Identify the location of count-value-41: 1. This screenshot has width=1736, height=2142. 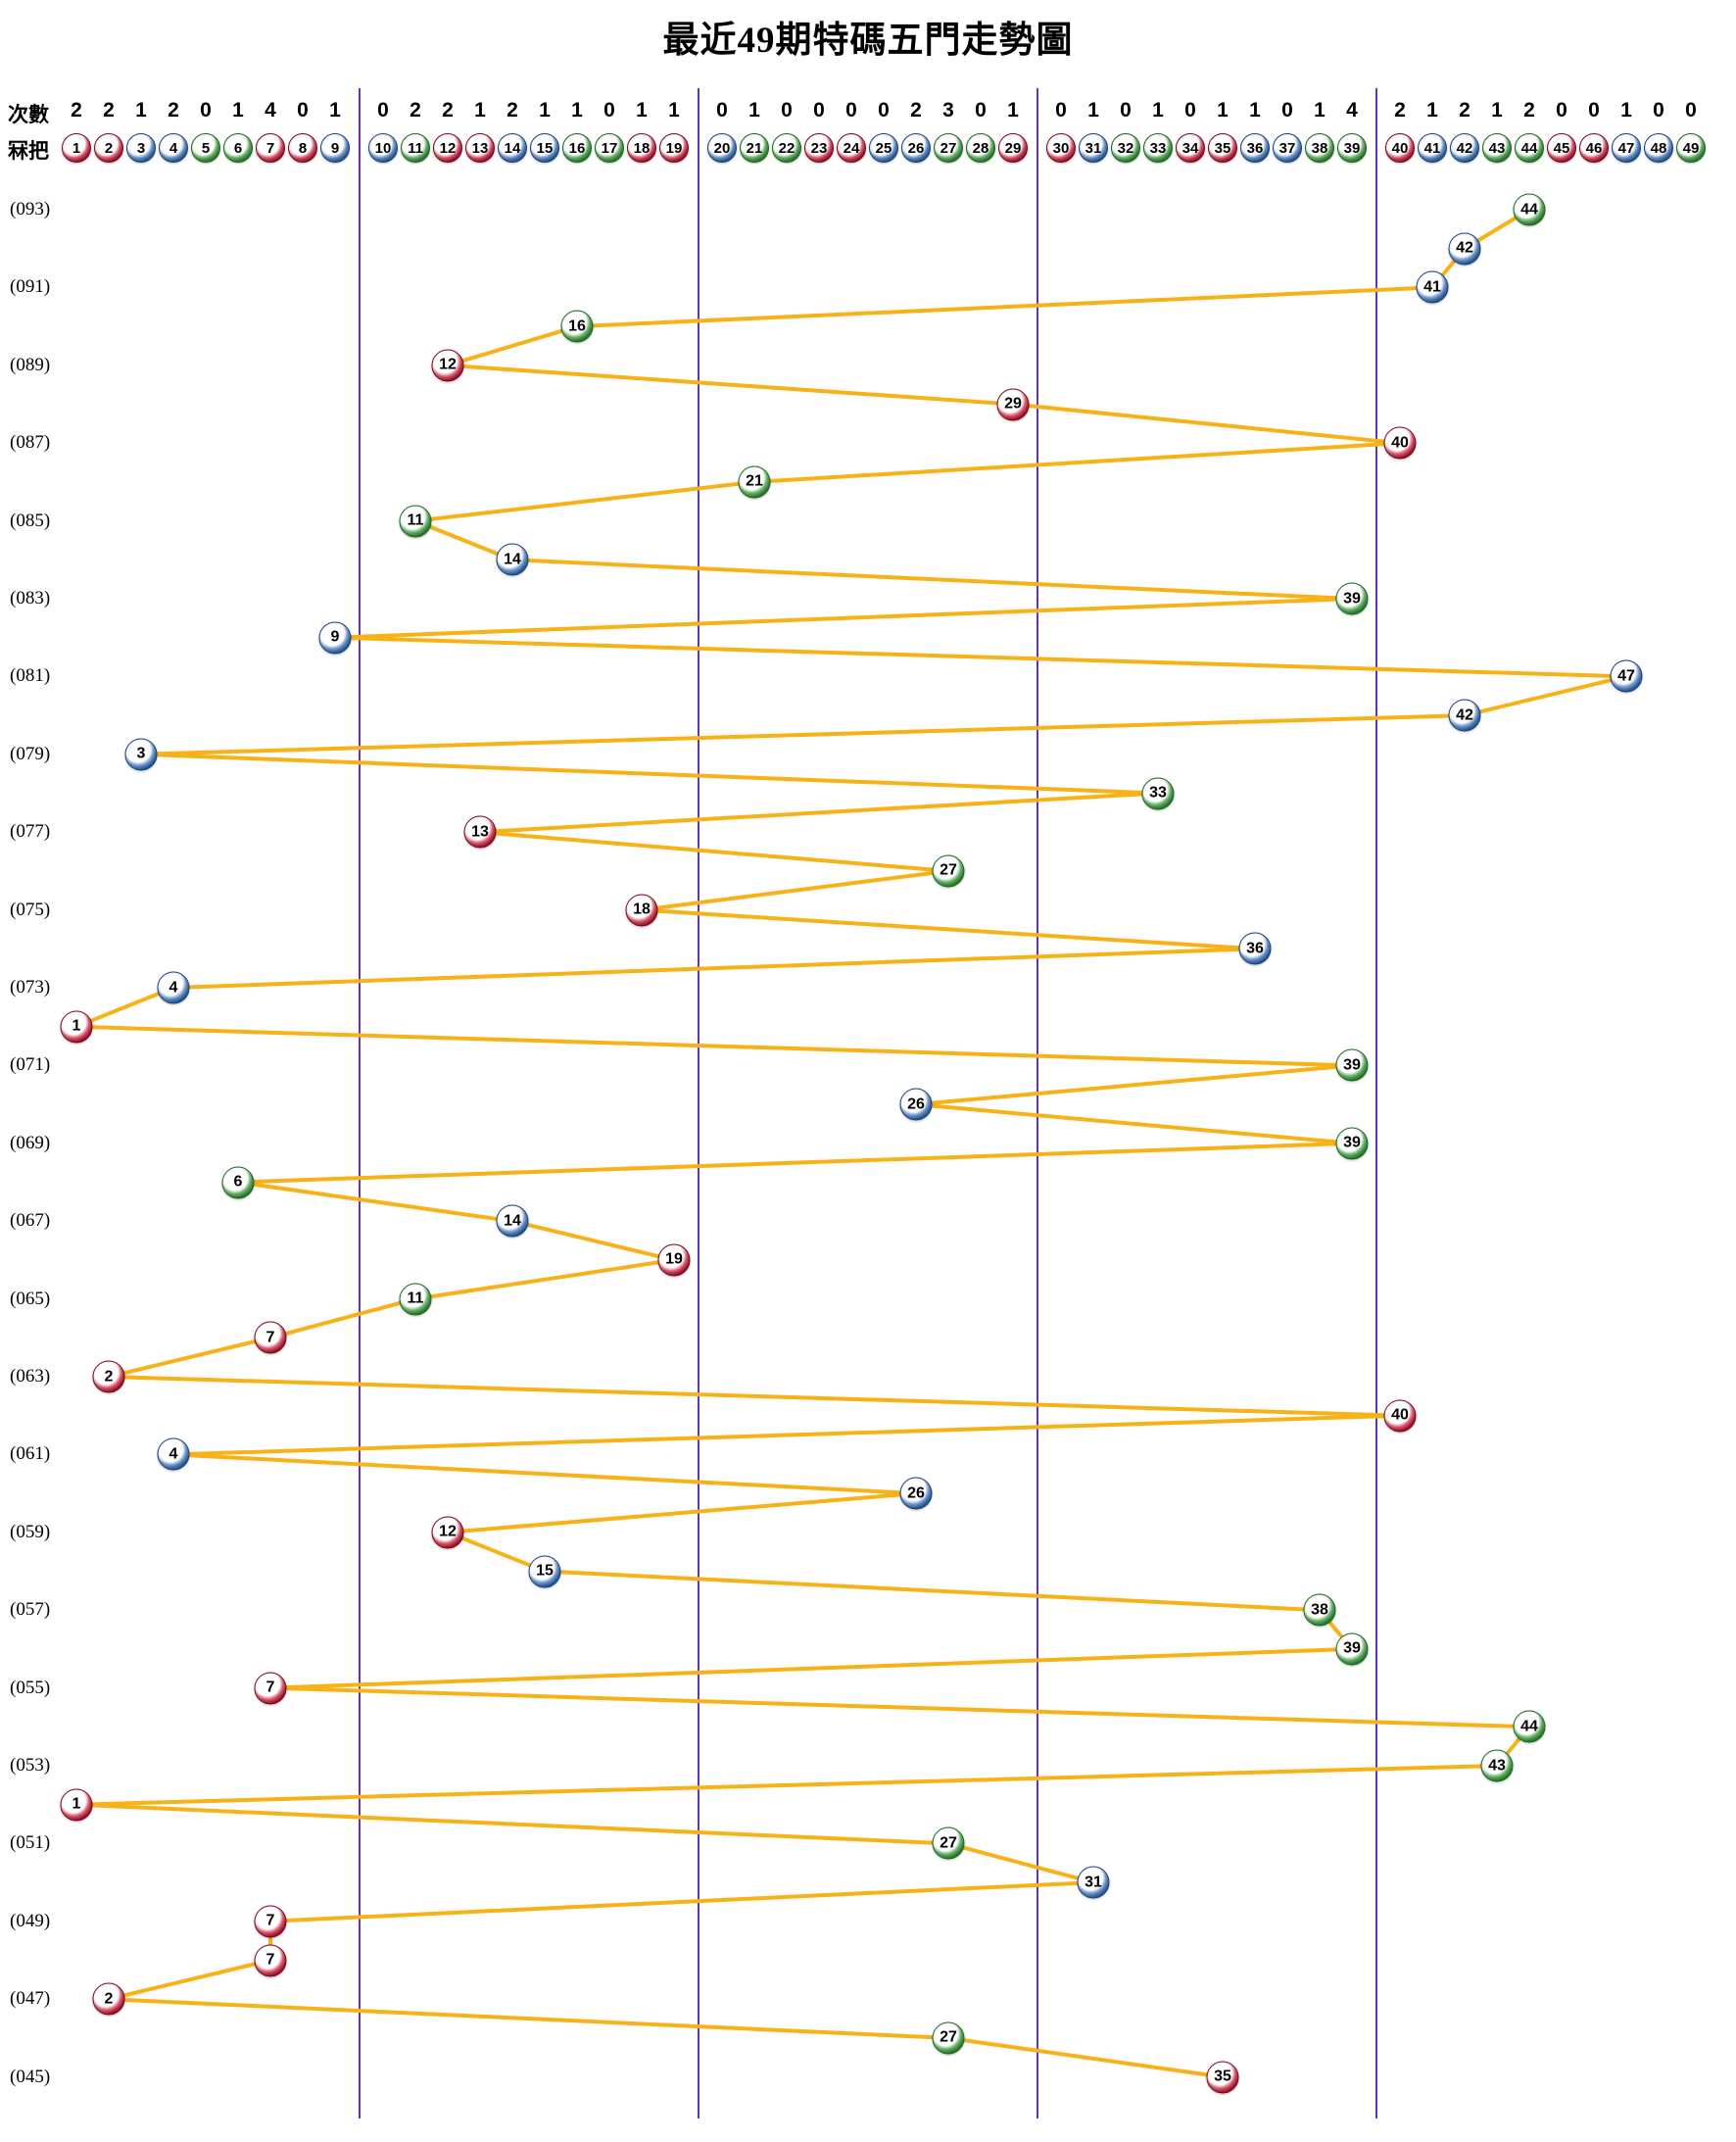
(1432, 110).